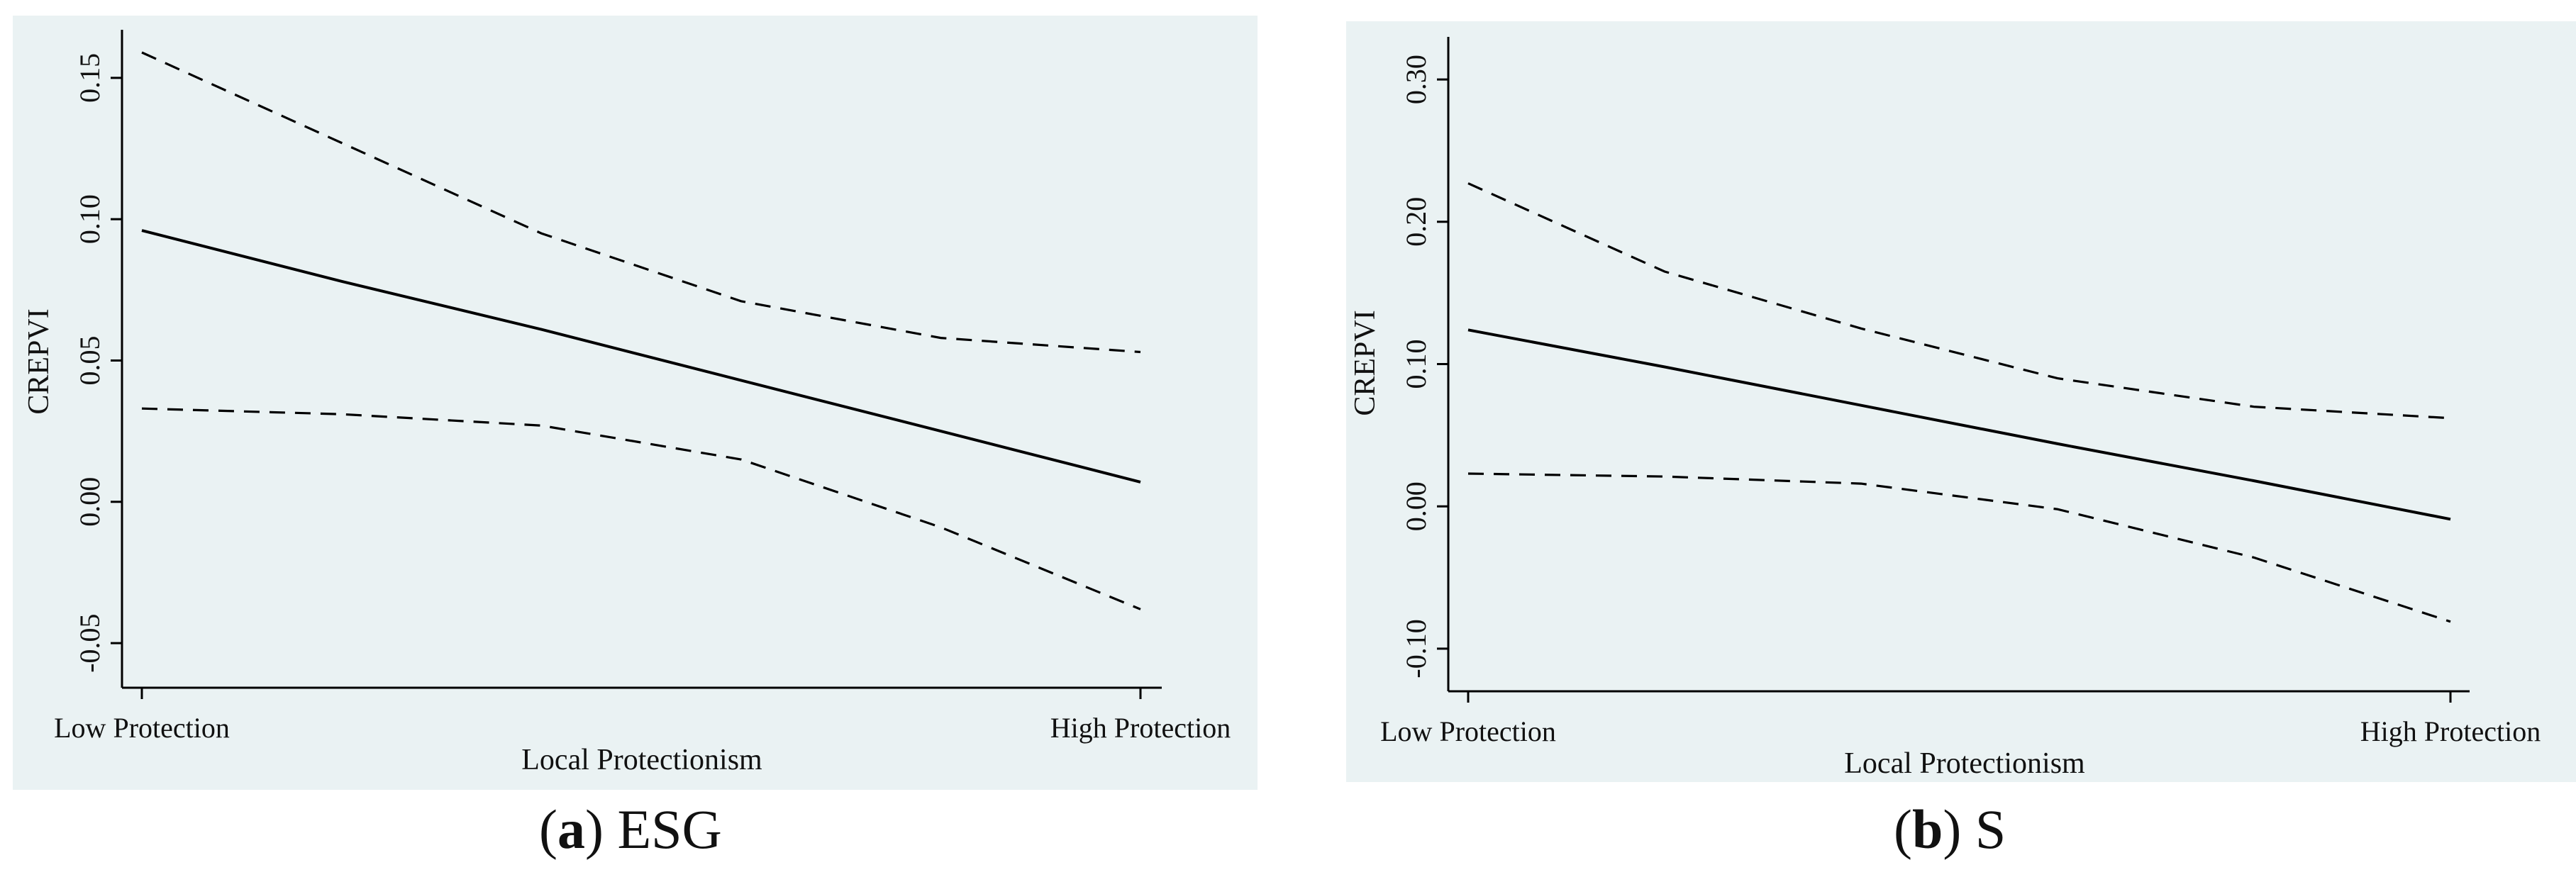  Describe the element at coordinates (1991, 829) in the screenshot. I see `caption-text: S` at that location.